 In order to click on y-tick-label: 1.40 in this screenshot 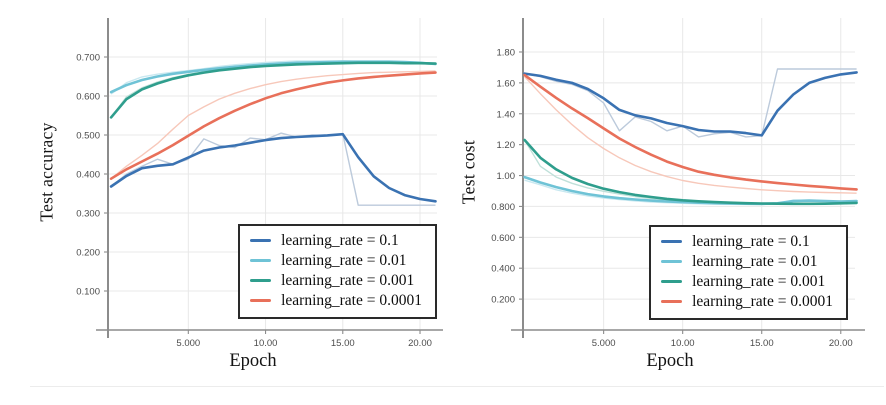, I will do `click(506, 114)`.